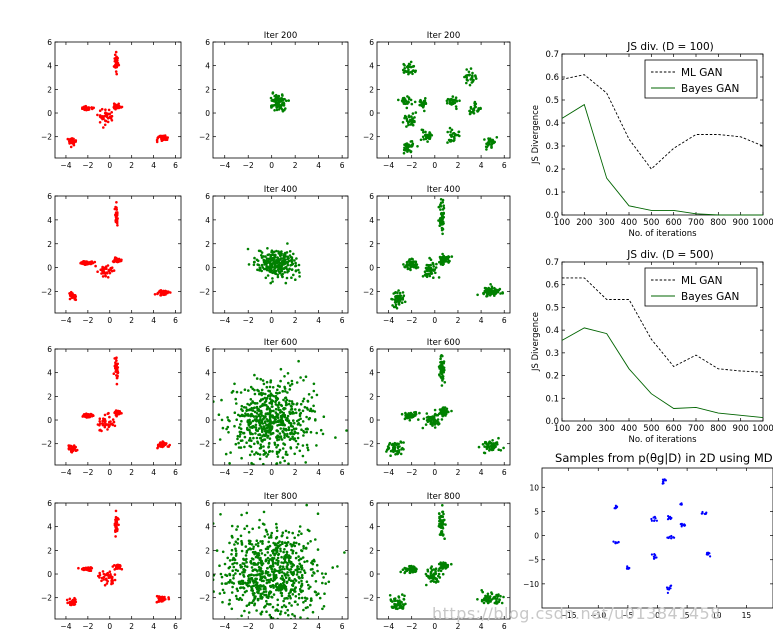 The height and width of the screenshot is (641, 773). What do you see at coordinates (280, 561) in the screenshot?
I see `plot-border` at bounding box center [280, 561].